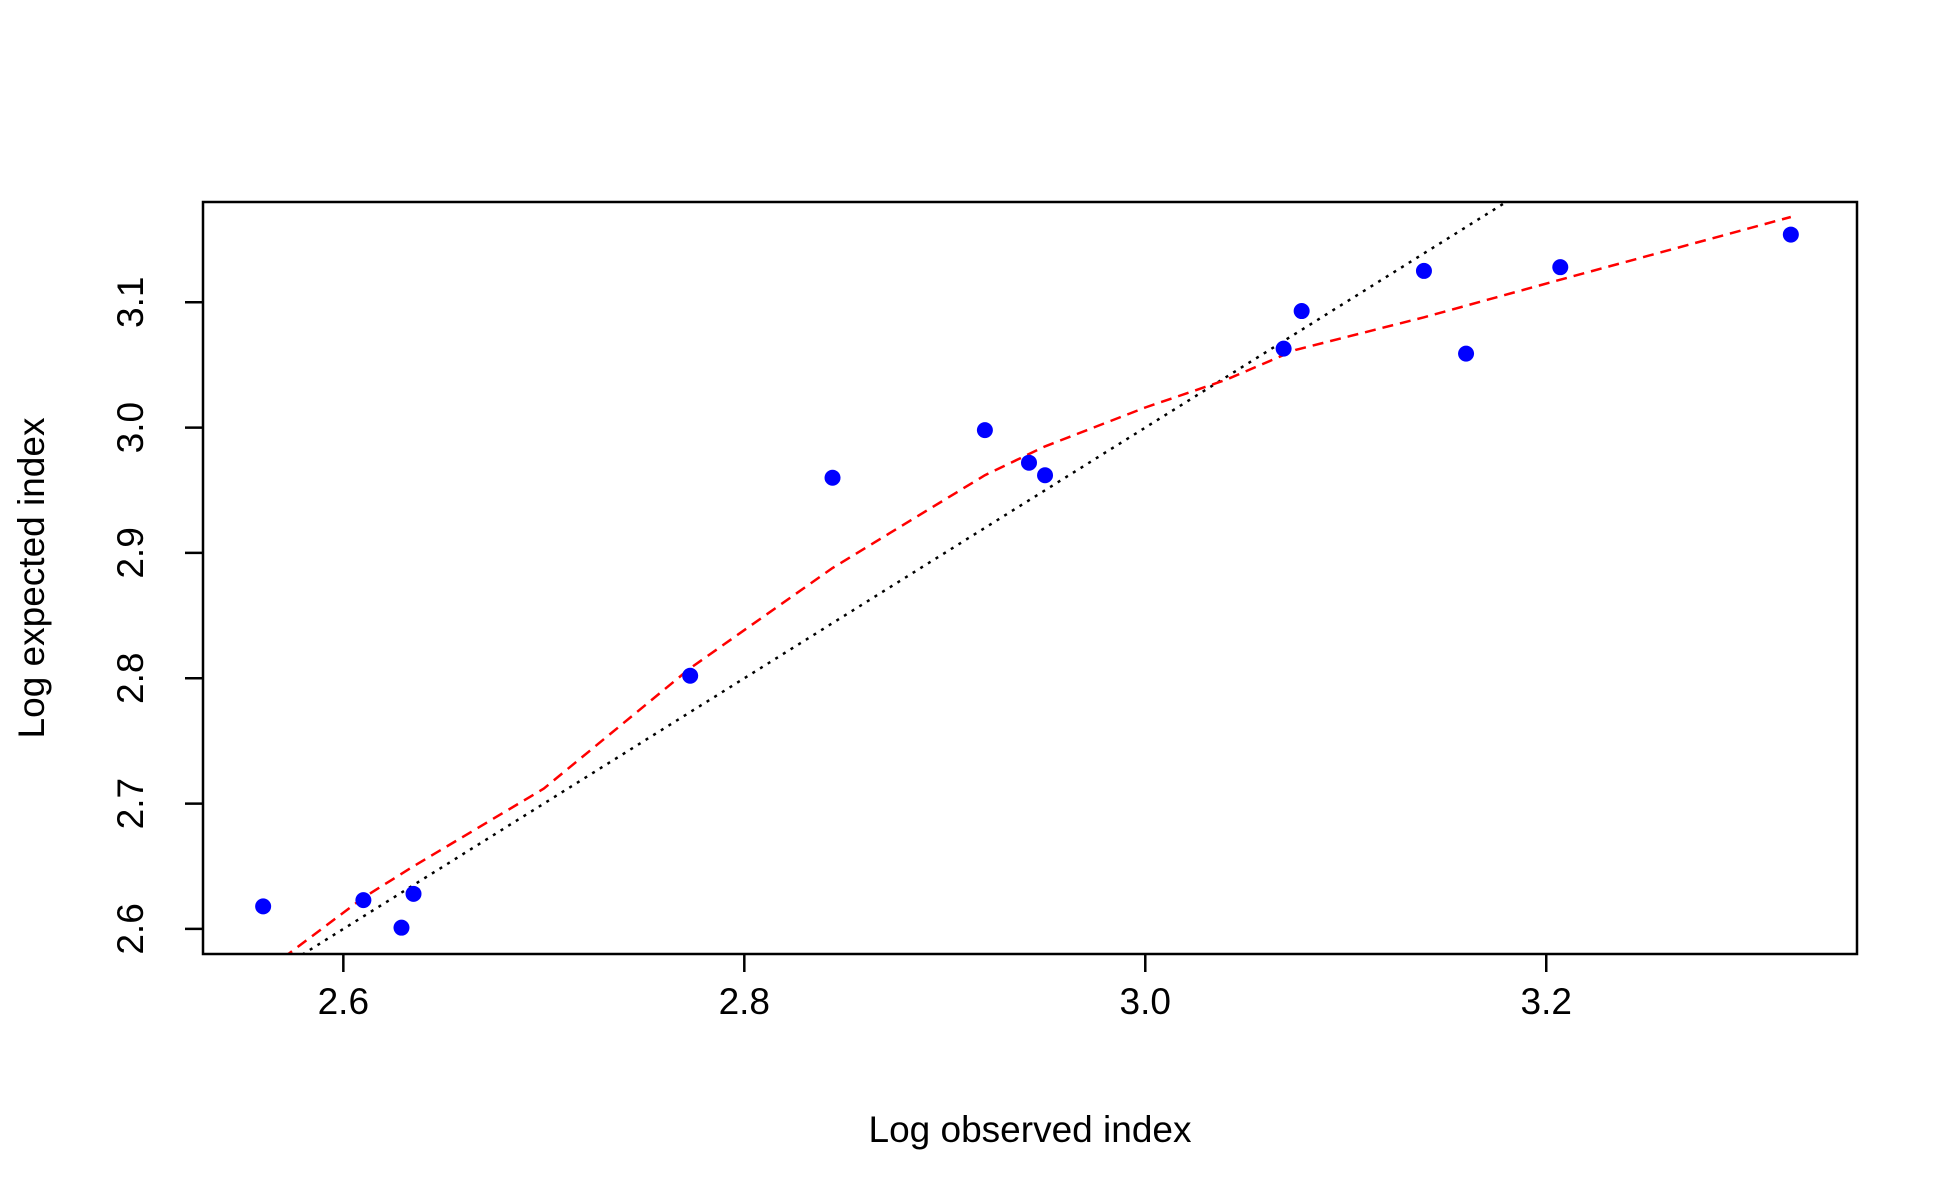 The width and height of the screenshot is (1950, 1200). What do you see at coordinates (130, 803) in the screenshot?
I see `y-tick-label: 2.7` at bounding box center [130, 803].